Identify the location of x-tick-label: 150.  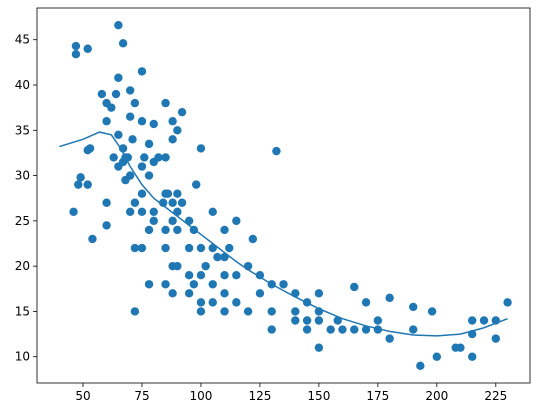
(318, 396).